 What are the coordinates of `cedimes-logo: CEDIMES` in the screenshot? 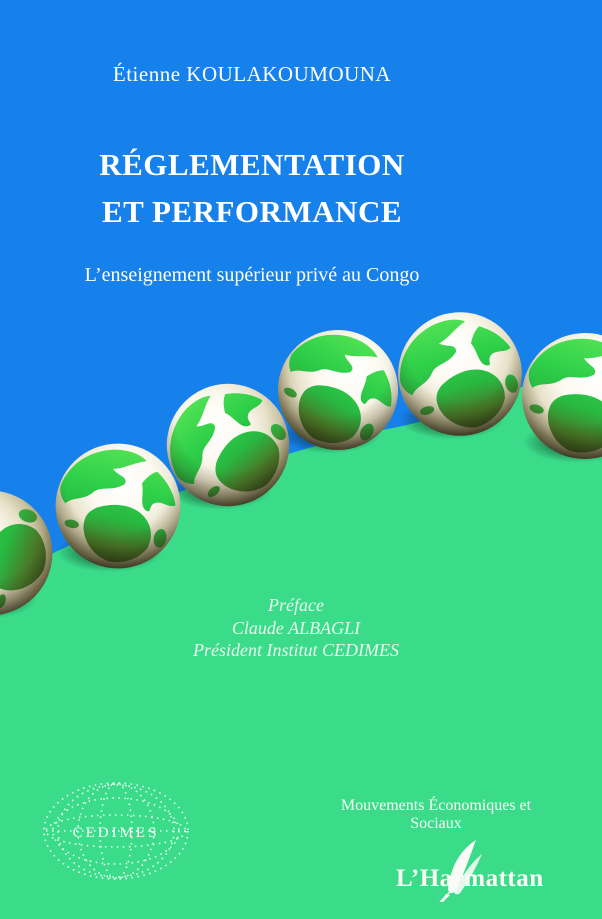 It's located at (116, 831).